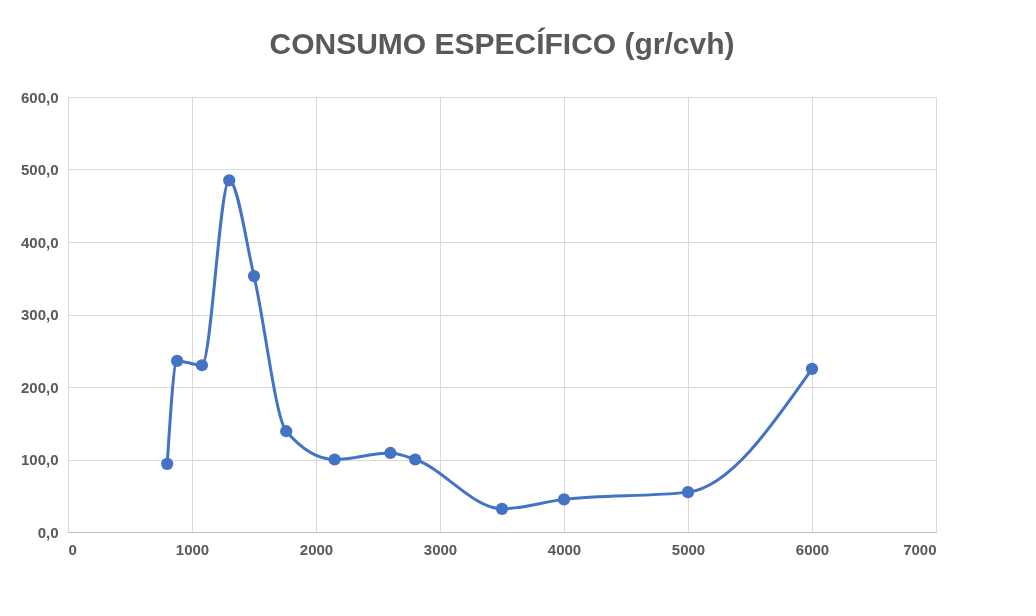 The width and height of the screenshot is (1036, 616). What do you see at coordinates (316, 549) in the screenshot?
I see `x-tick-label: 2000` at bounding box center [316, 549].